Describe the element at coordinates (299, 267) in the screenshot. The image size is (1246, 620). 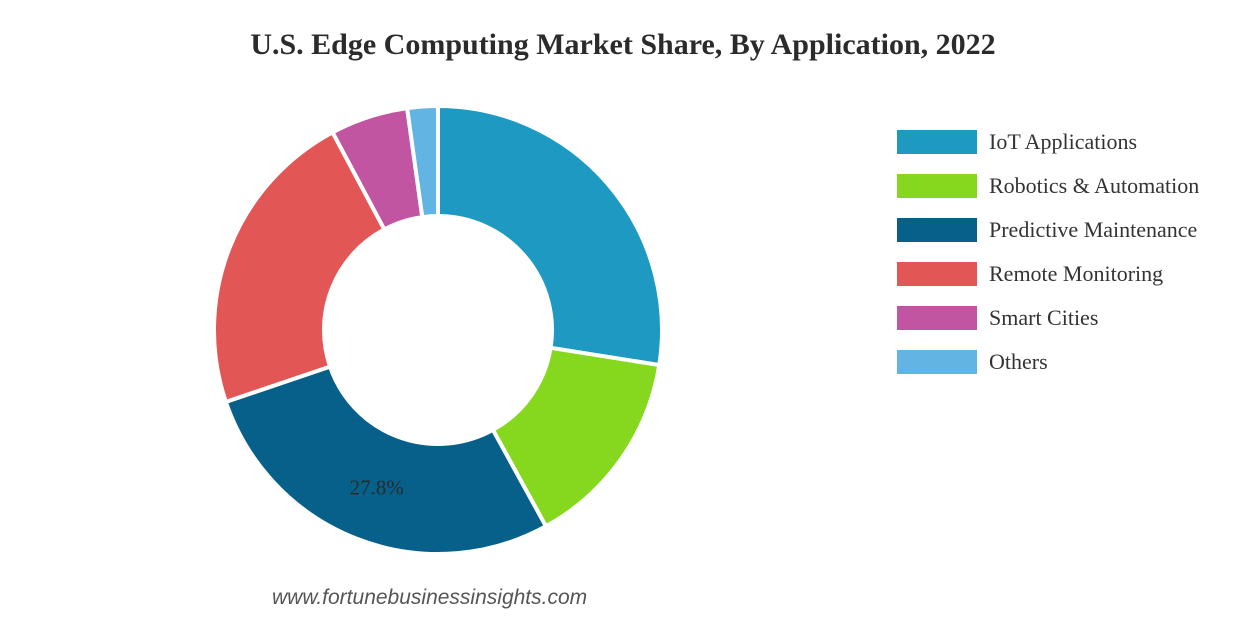
I see `donut-slice-remote-monitoring` at that location.